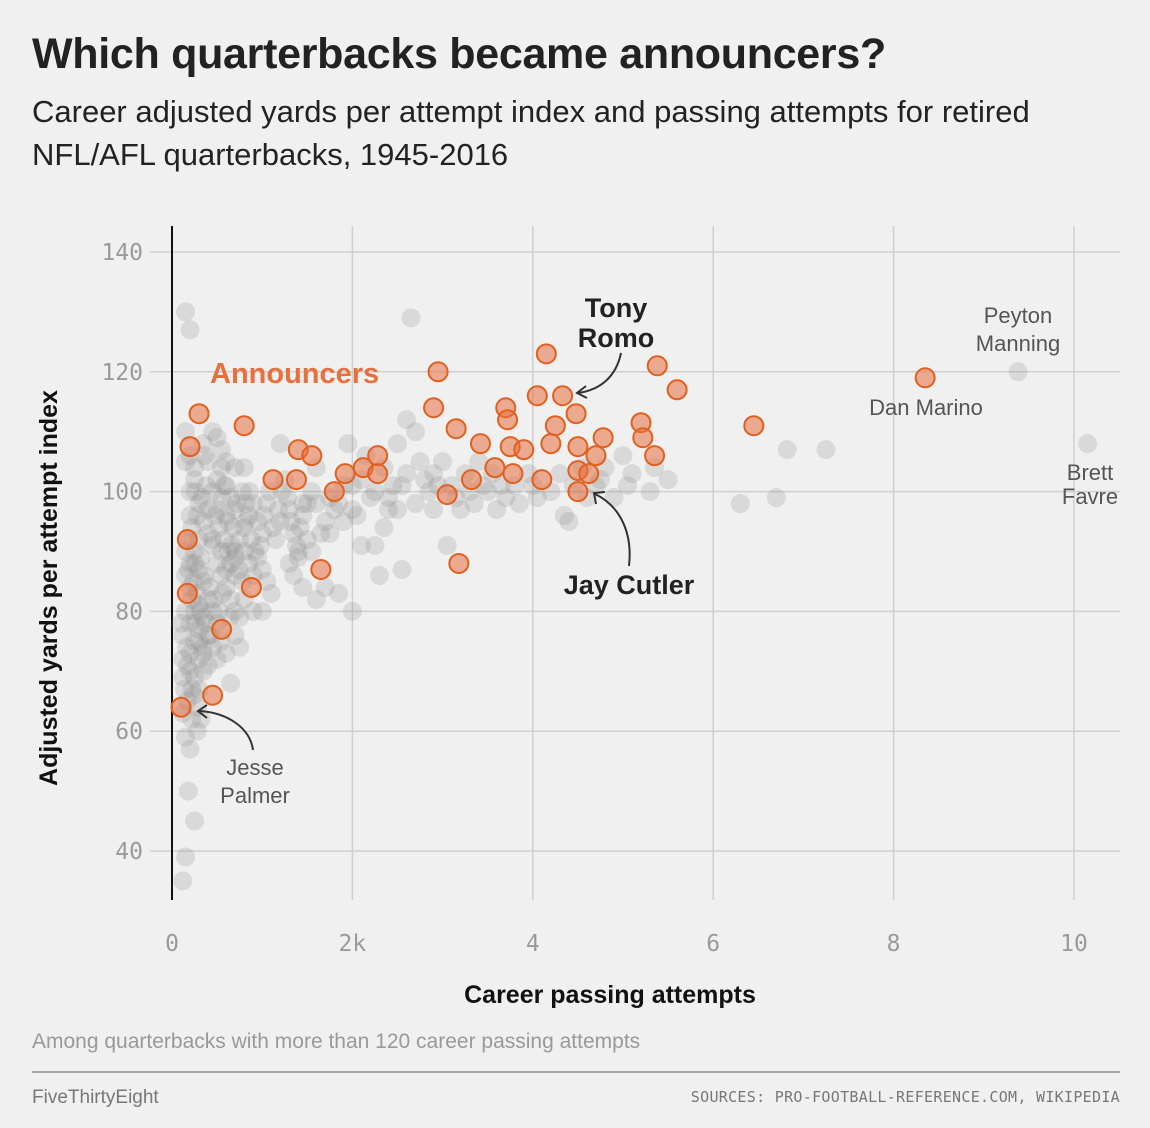 The width and height of the screenshot is (1150, 1128). What do you see at coordinates (95, 1097) in the screenshot?
I see `brand-name: FiveThirtyEight` at bounding box center [95, 1097].